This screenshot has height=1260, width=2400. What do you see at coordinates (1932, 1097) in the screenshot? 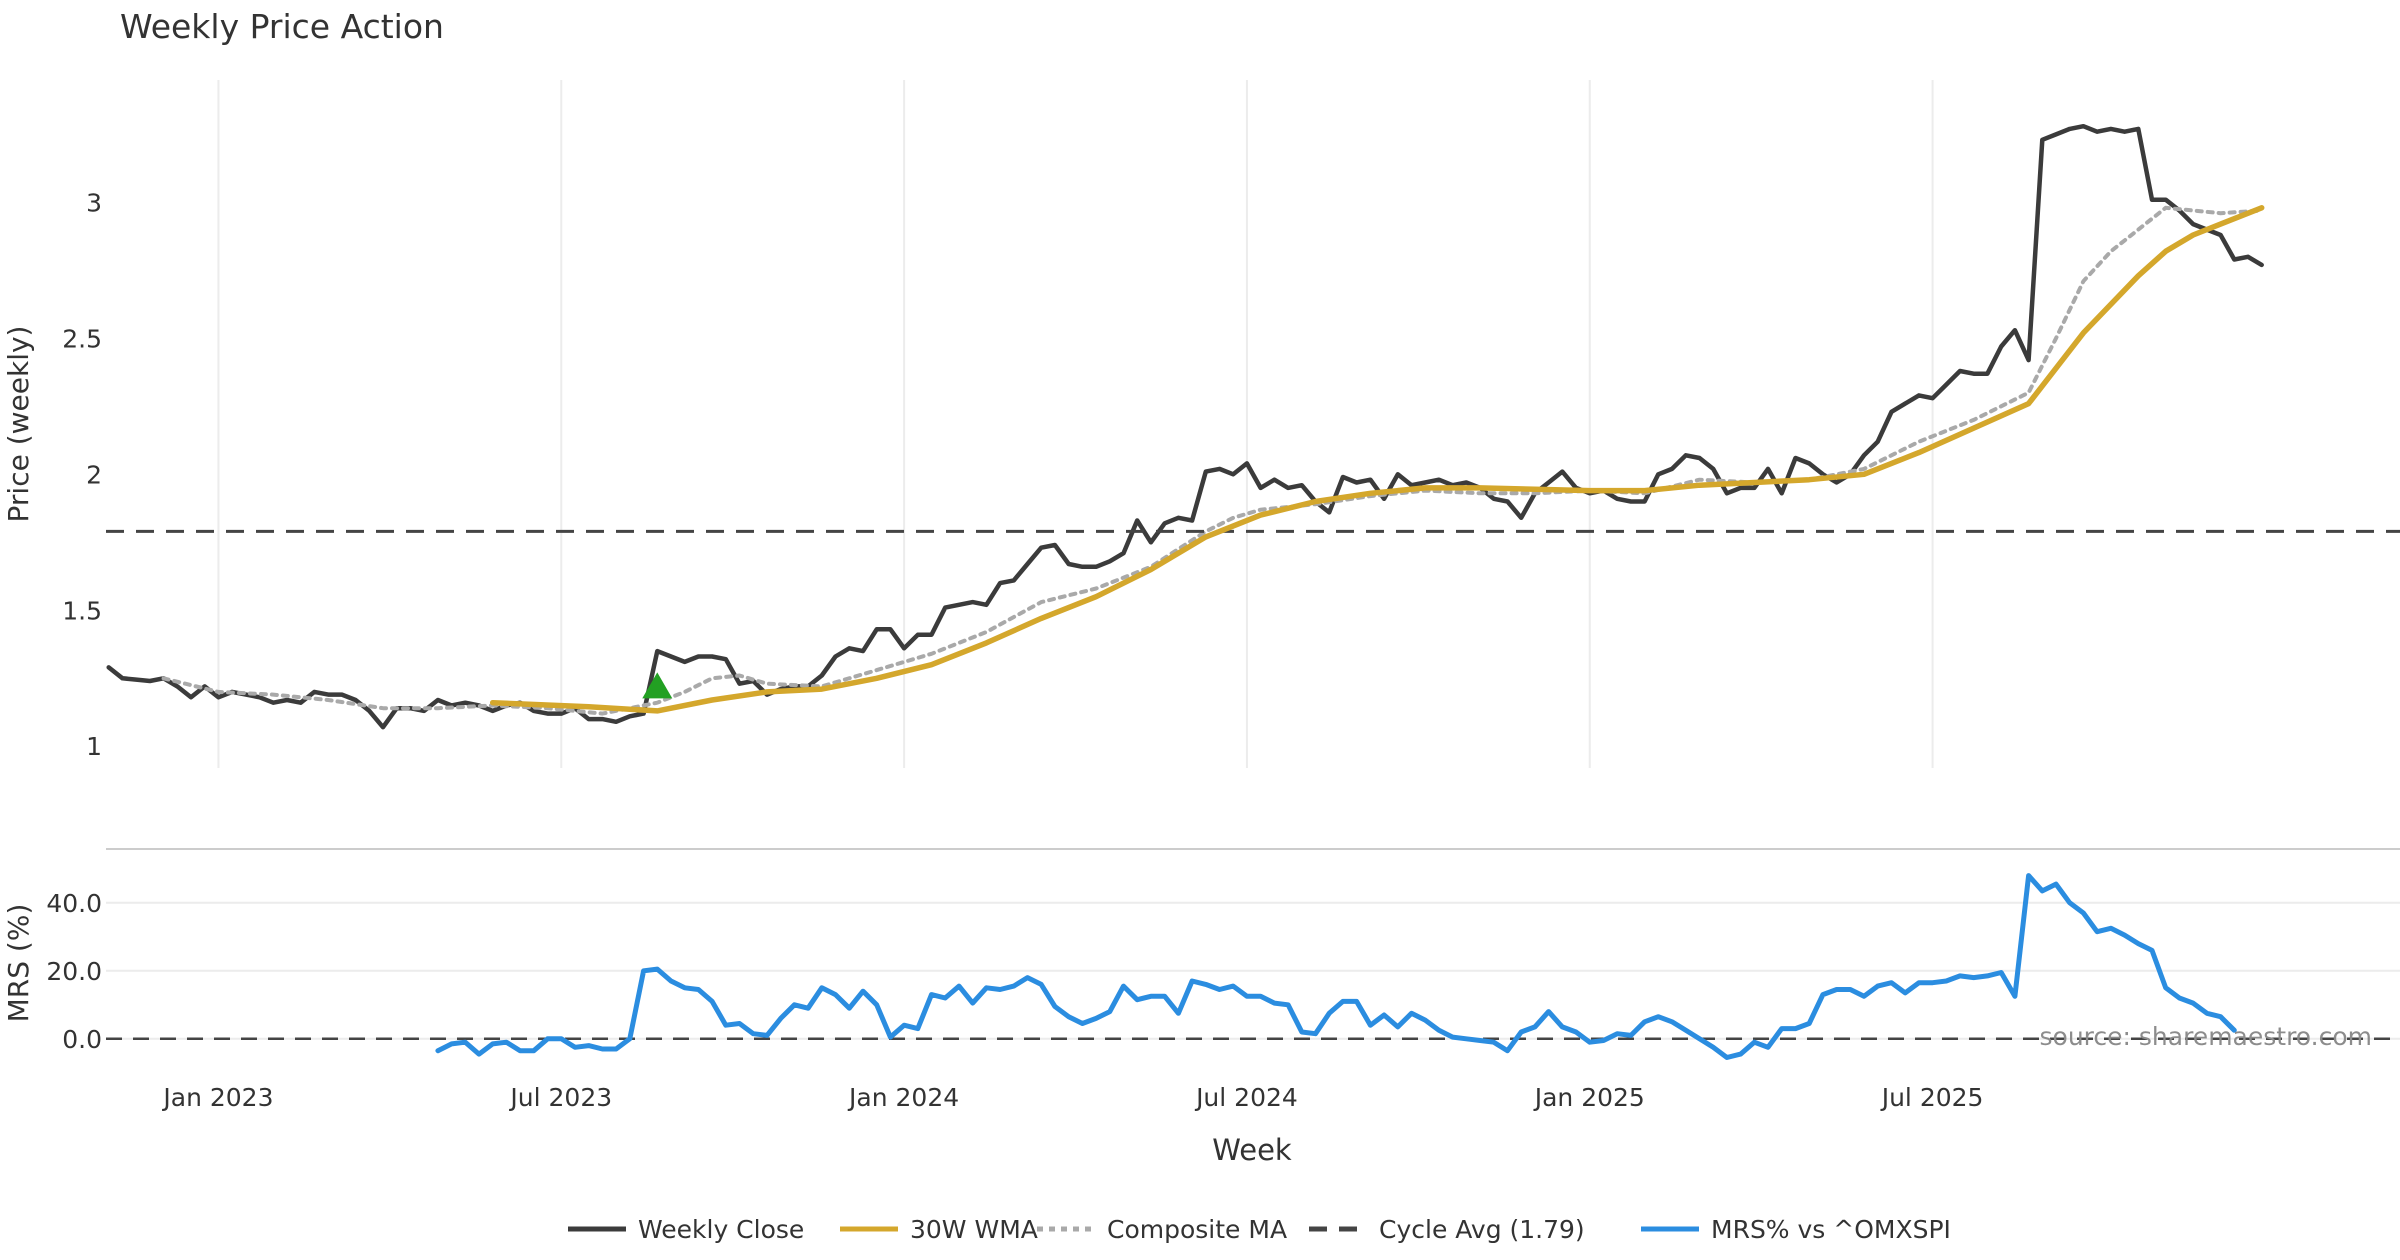
I see `x-tick-label: Jul 2025` at bounding box center [1932, 1097].